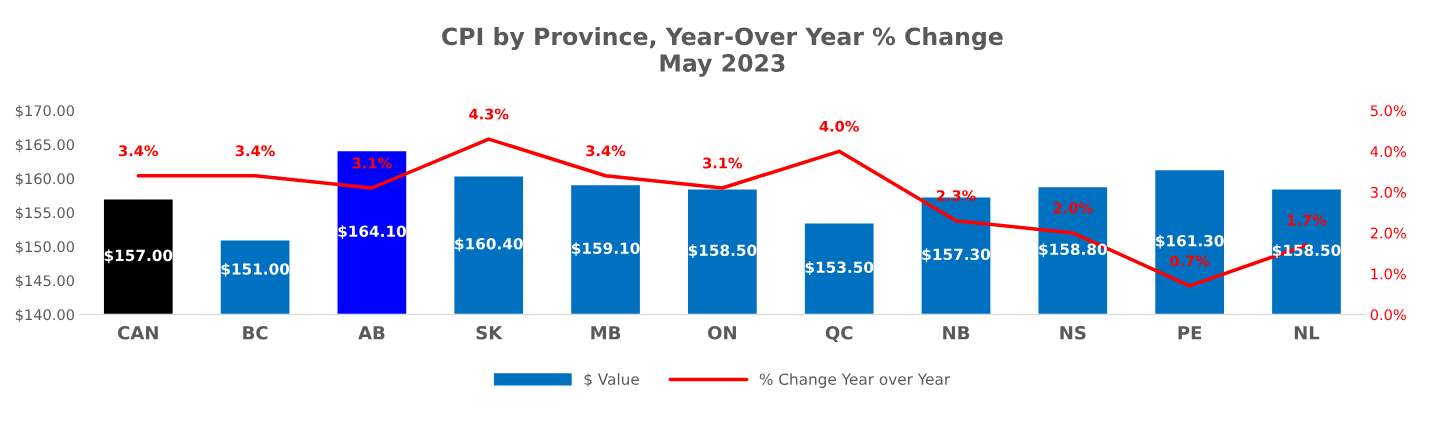 The image size is (1452, 425). Describe the element at coordinates (1388, 192) in the screenshot. I see `y2-tick-label: 3.0%` at that location.